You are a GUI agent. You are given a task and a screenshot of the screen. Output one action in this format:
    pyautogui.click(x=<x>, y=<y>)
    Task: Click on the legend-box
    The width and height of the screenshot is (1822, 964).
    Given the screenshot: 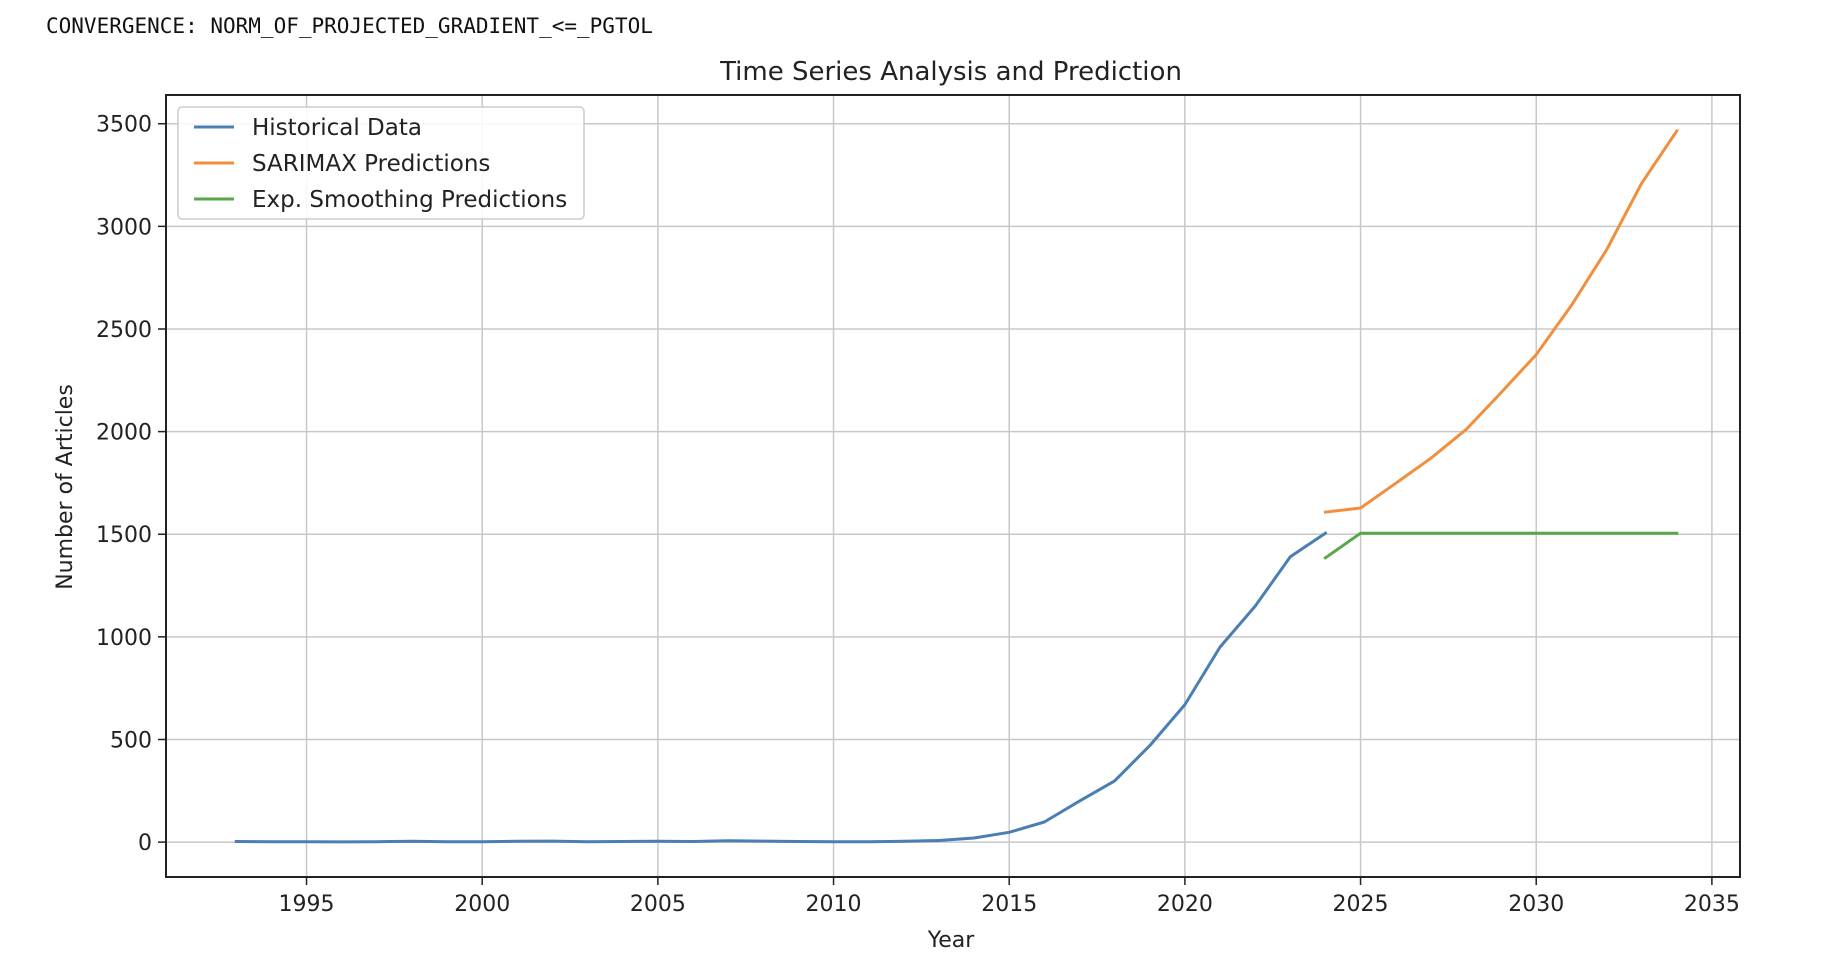 What is the action you would take?
    pyautogui.click(x=381, y=163)
    